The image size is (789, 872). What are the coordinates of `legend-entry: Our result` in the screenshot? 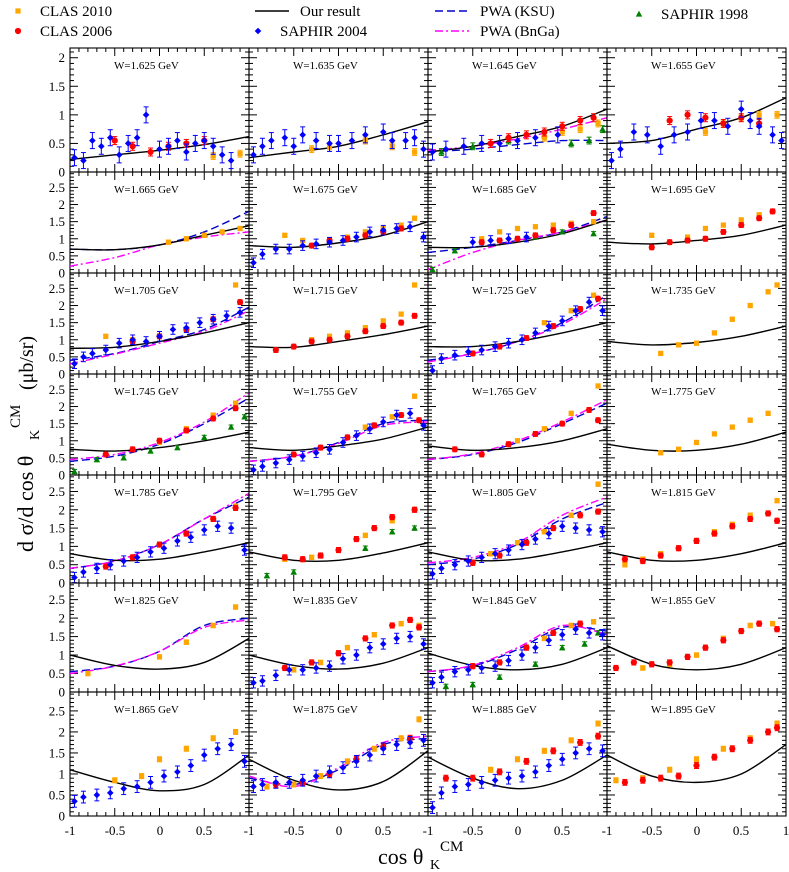 It's located at (308, 12).